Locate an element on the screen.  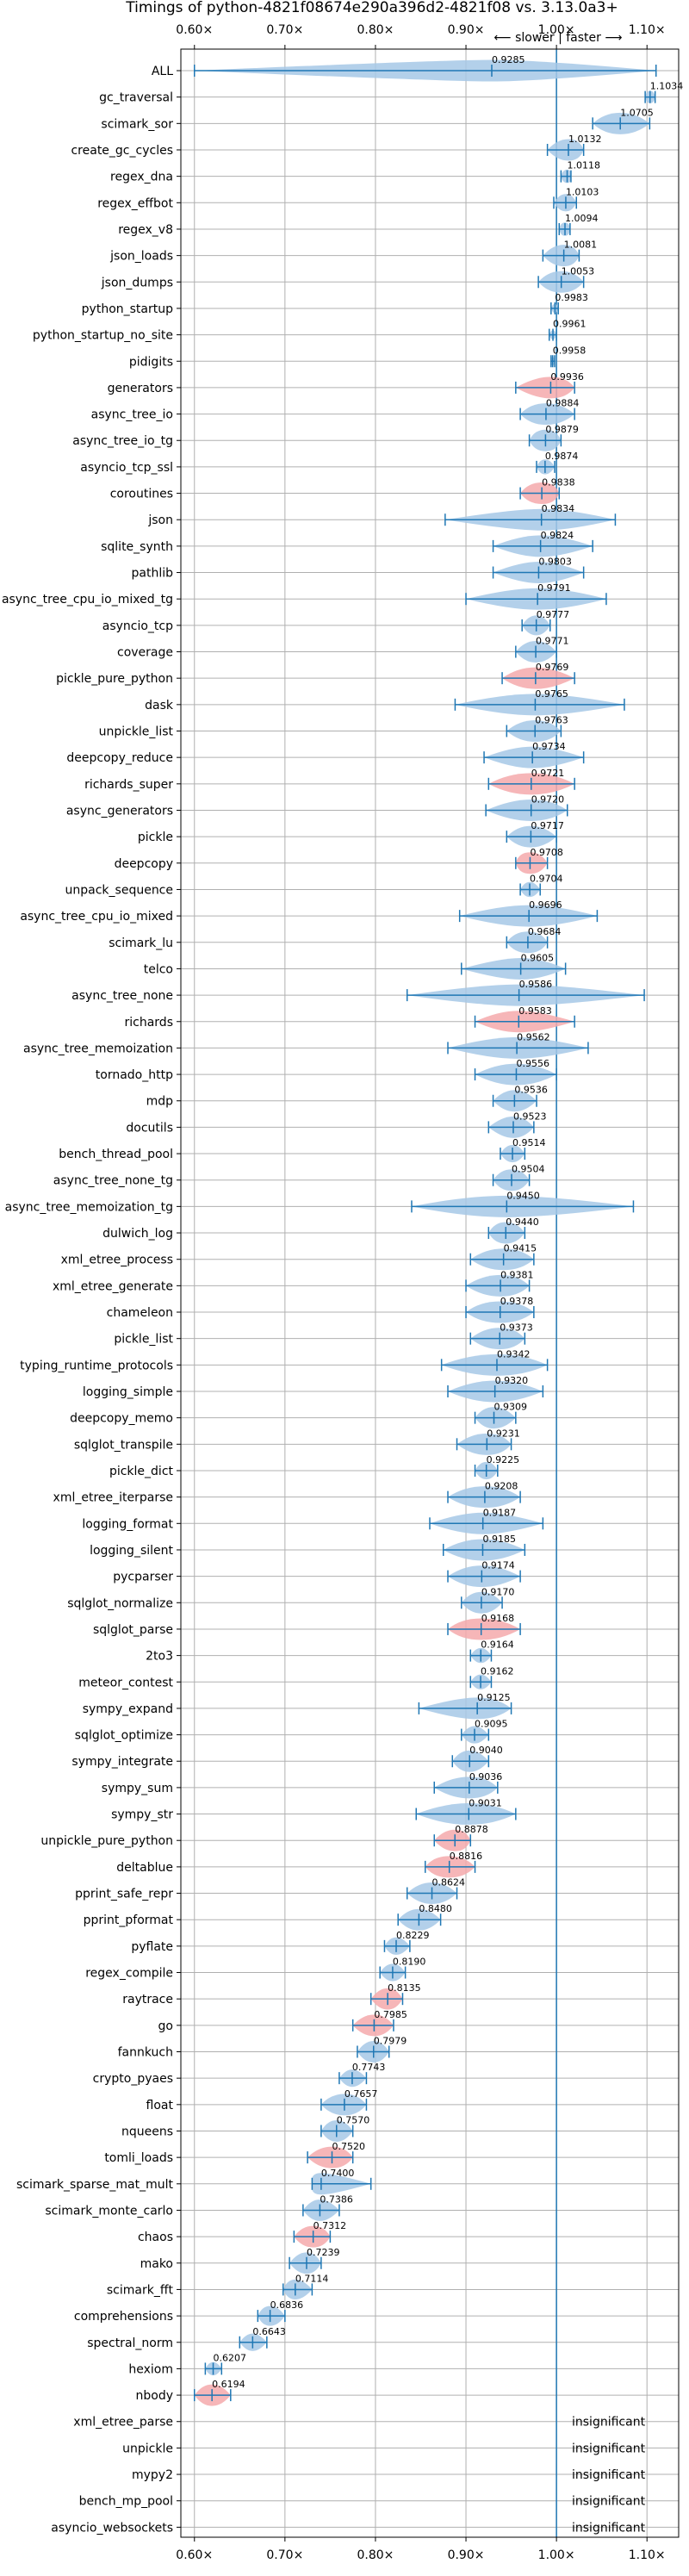
category-label: typing_runtime_protocols is located at coordinates (96, 1366).